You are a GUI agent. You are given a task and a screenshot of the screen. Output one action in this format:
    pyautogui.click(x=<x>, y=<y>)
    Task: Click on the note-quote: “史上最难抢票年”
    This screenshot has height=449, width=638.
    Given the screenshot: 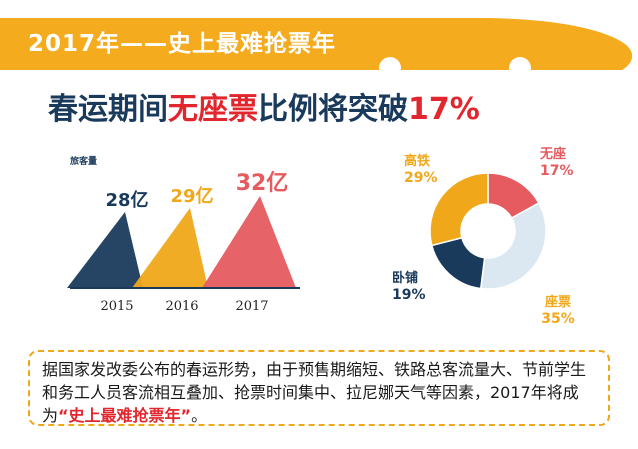 What is the action you would take?
    pyautogui.click(x=125, y=415)
    